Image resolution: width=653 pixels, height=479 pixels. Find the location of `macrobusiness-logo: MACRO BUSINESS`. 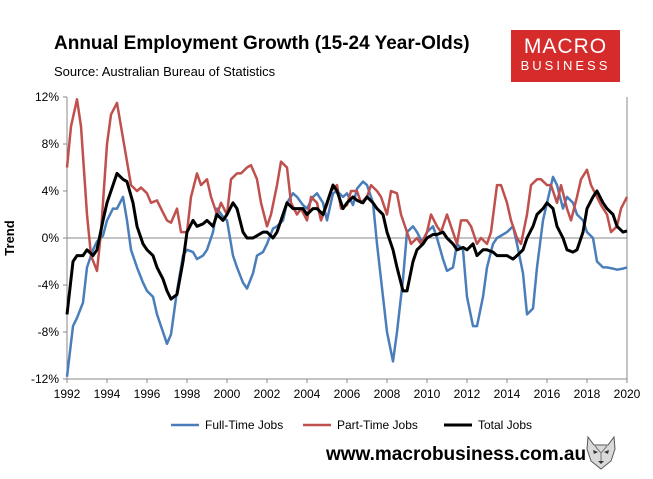

macrobusiness-logo: MACRO BUSINESS is located at coordinates (565, 56).